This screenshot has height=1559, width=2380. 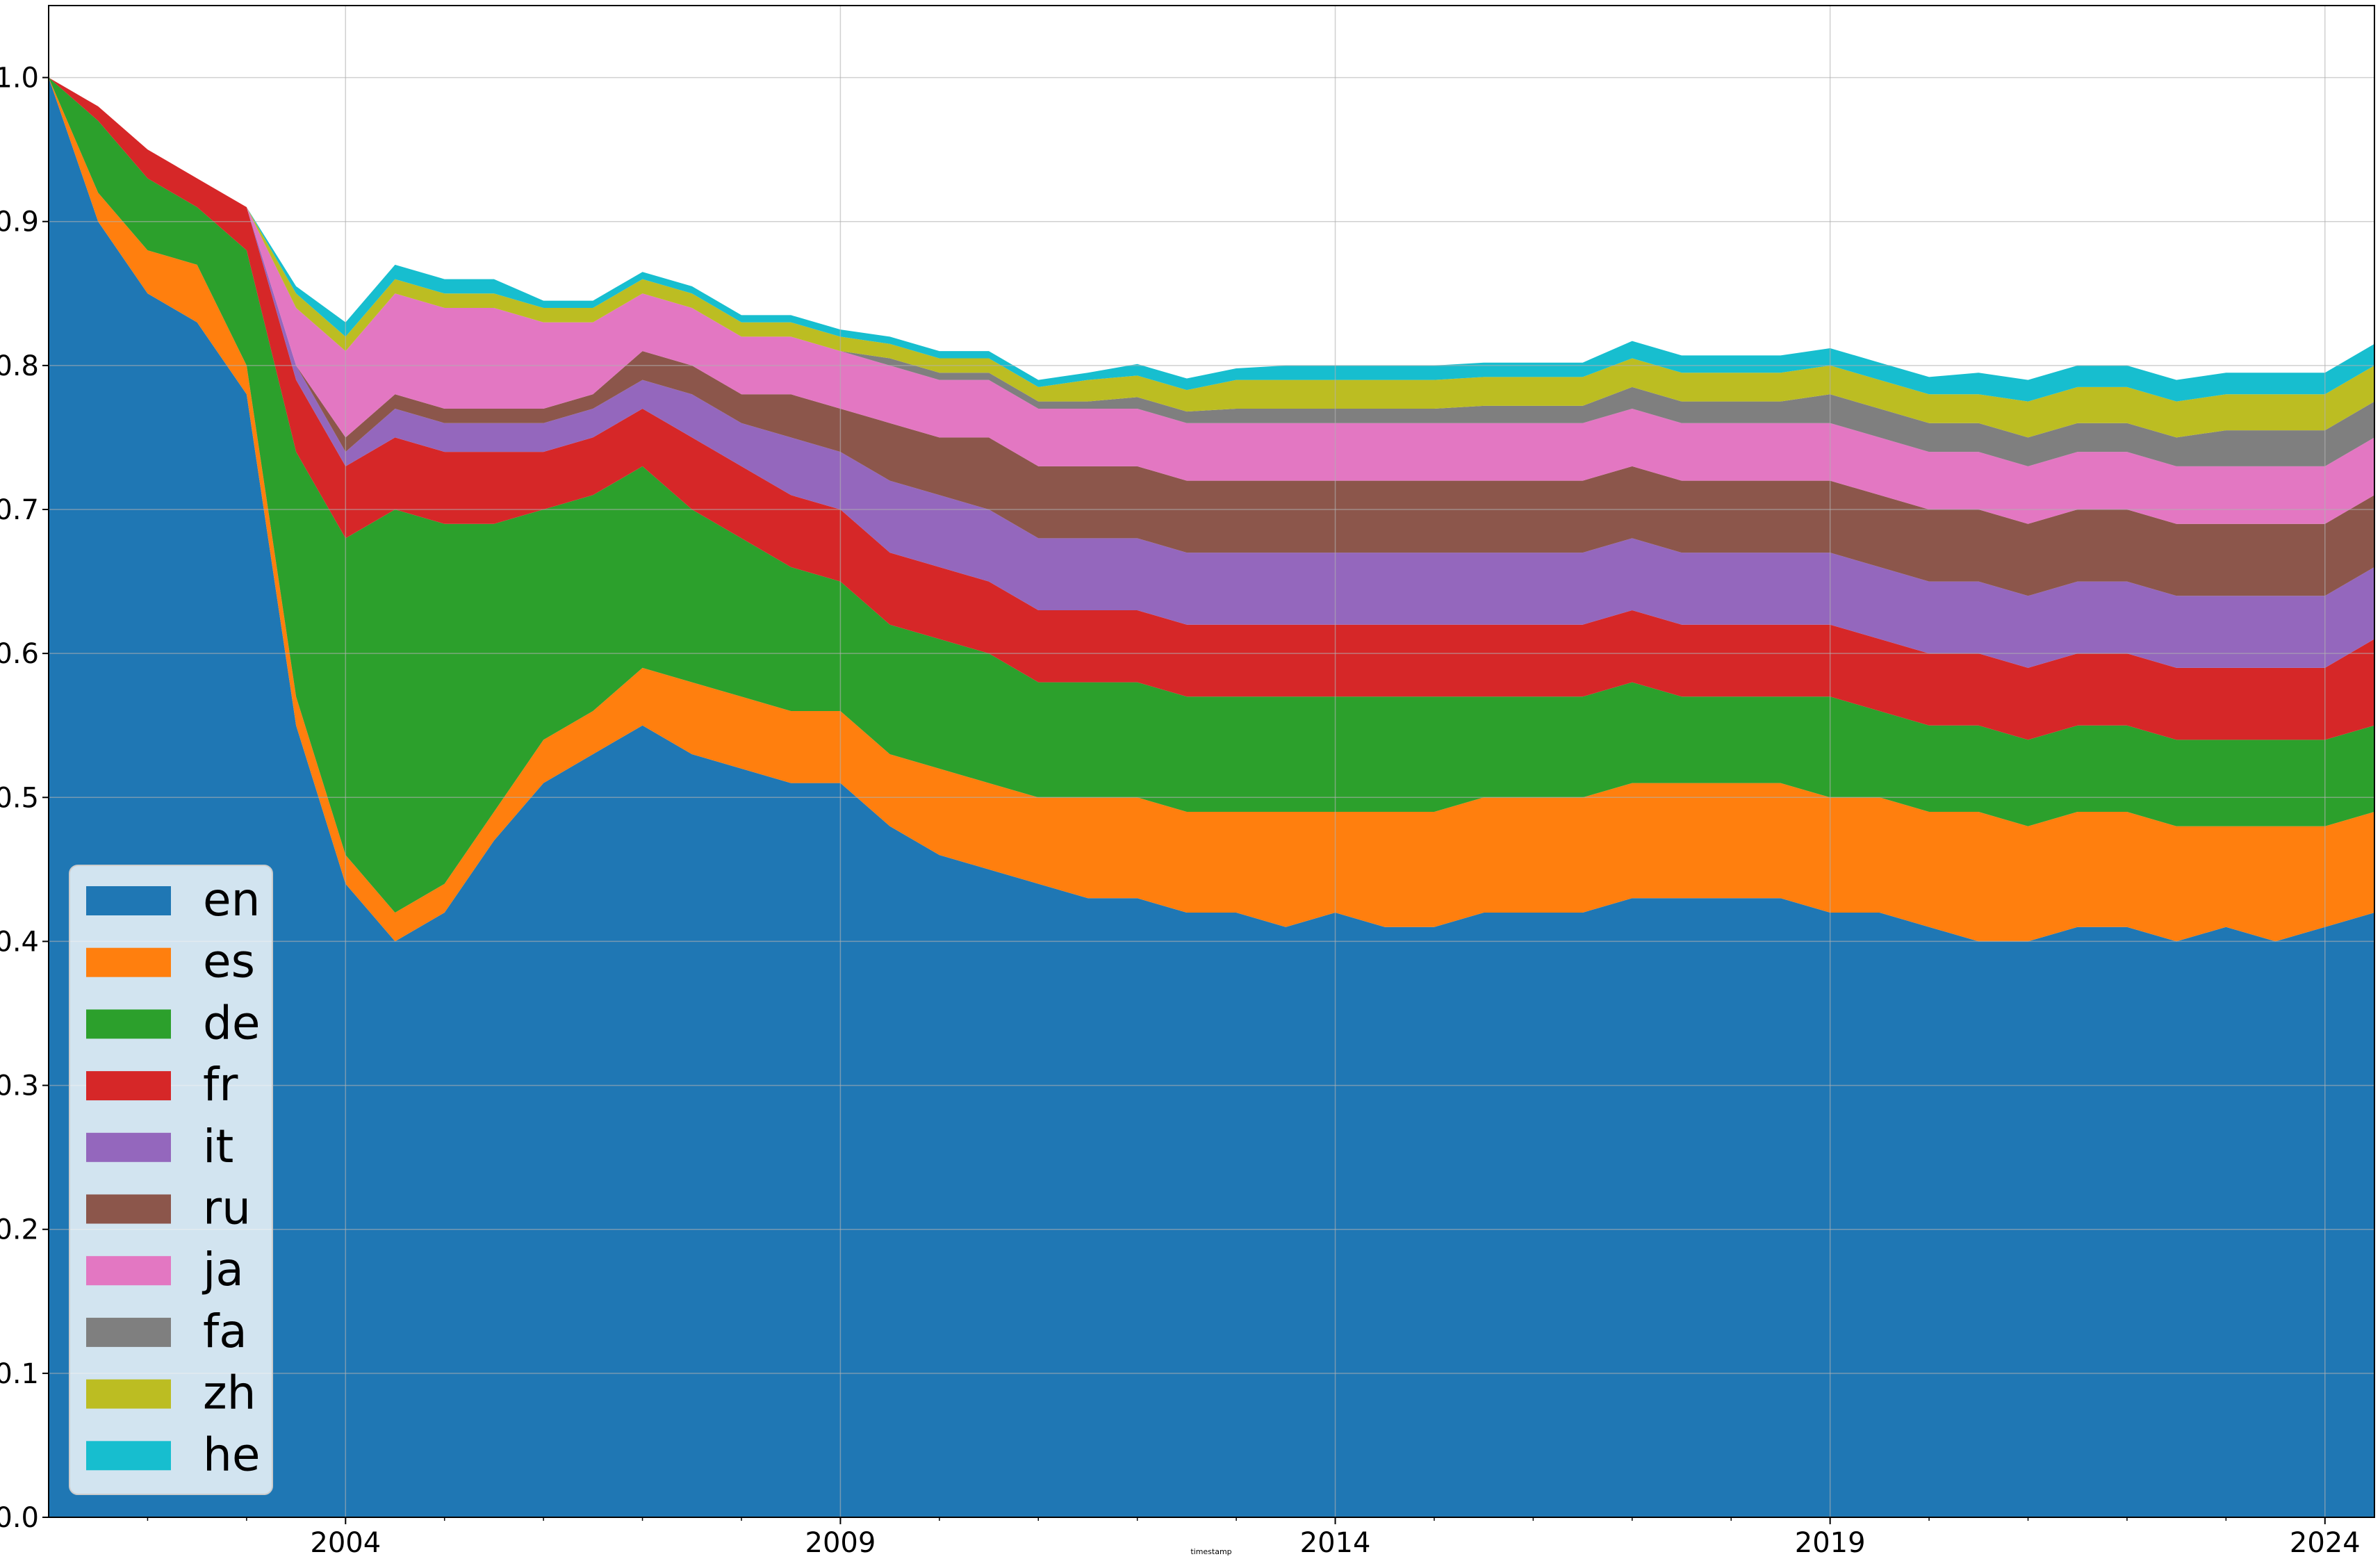 What do you see at coordinates (128, 962) in the screenshot?
I see `legend-swatch-es` at bounding box center [128, 962].